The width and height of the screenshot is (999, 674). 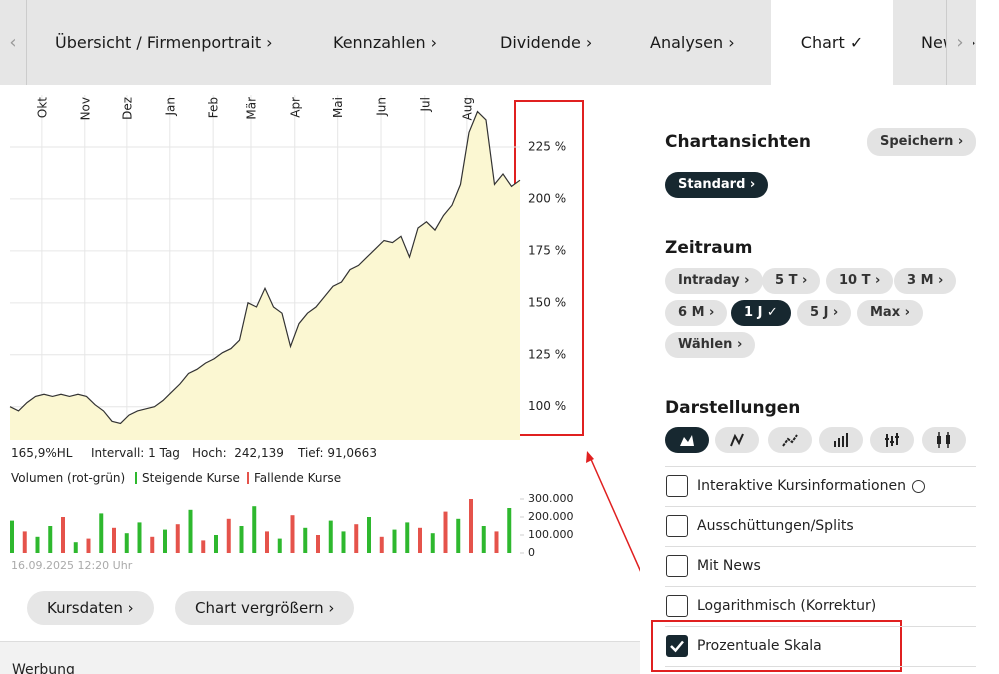 What do you see at coordinates (791, 281) in the screenshot?
I see `period-chip: 5 T ›` at bounding box center [791, 281].